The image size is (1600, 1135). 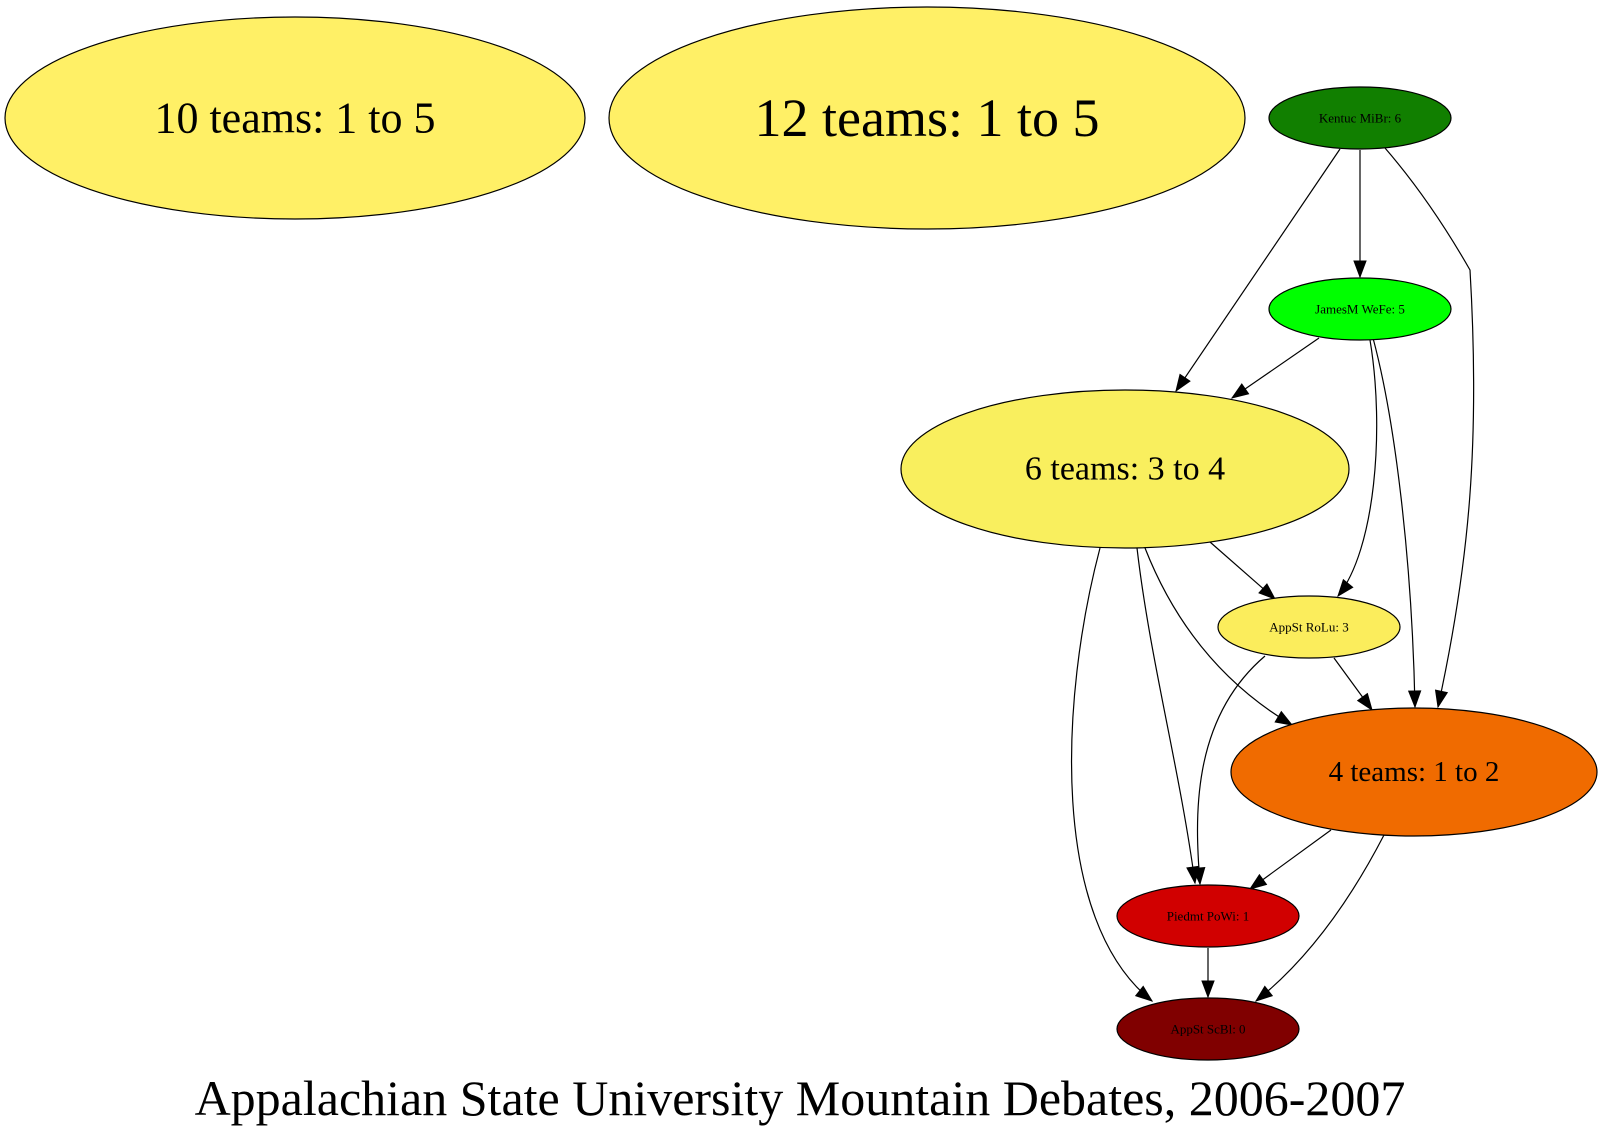 I want to click on arrowhead-g6-to-g4, so click(x=1284, y=718).